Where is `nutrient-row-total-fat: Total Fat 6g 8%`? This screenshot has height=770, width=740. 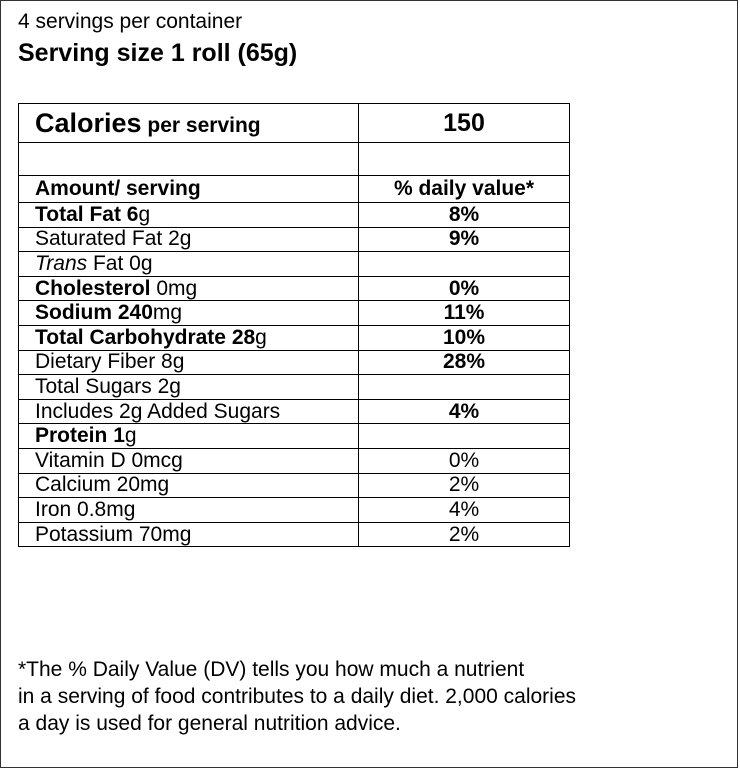 nutrient-row-total-fat: Total Fat 6g 8% is located at coordinates (294, 215).